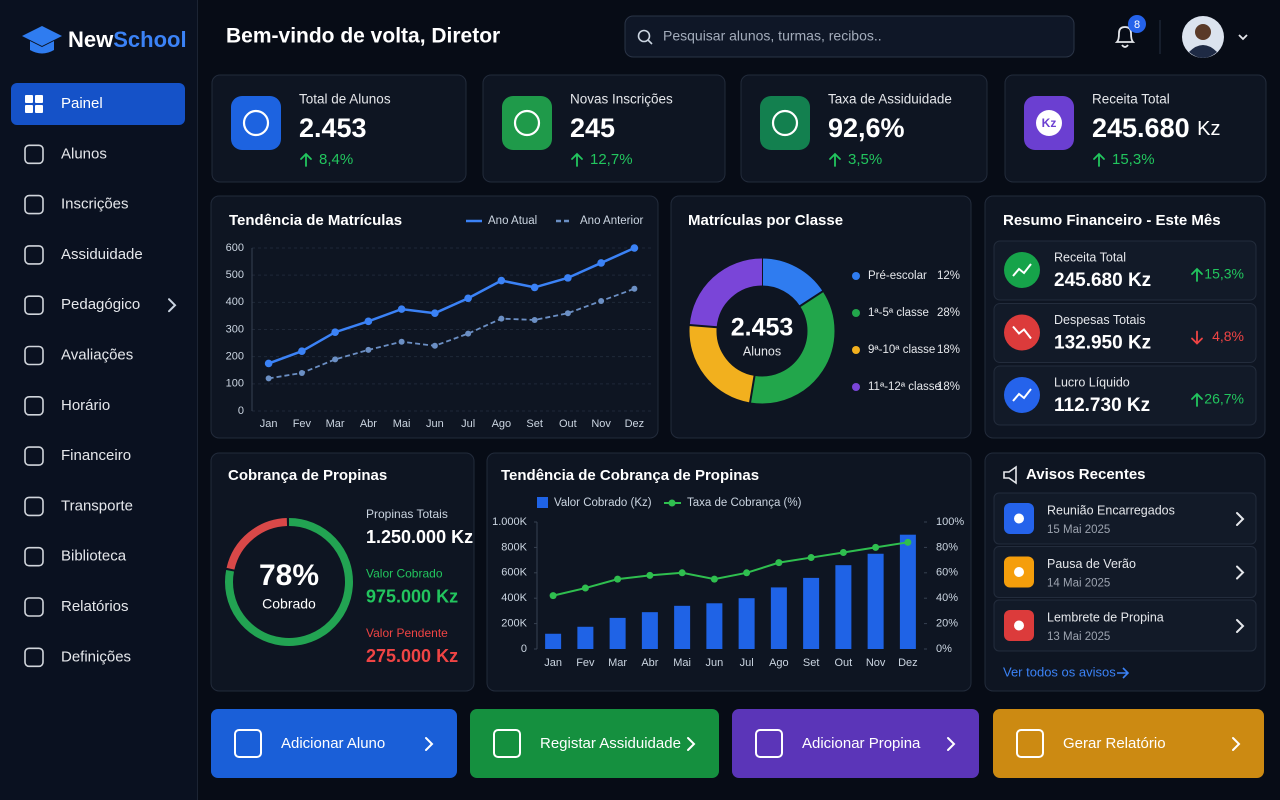 This screenshot has width=1280, height=800. I want to click on action-label: Adicionar Propina, so click(861, 743).